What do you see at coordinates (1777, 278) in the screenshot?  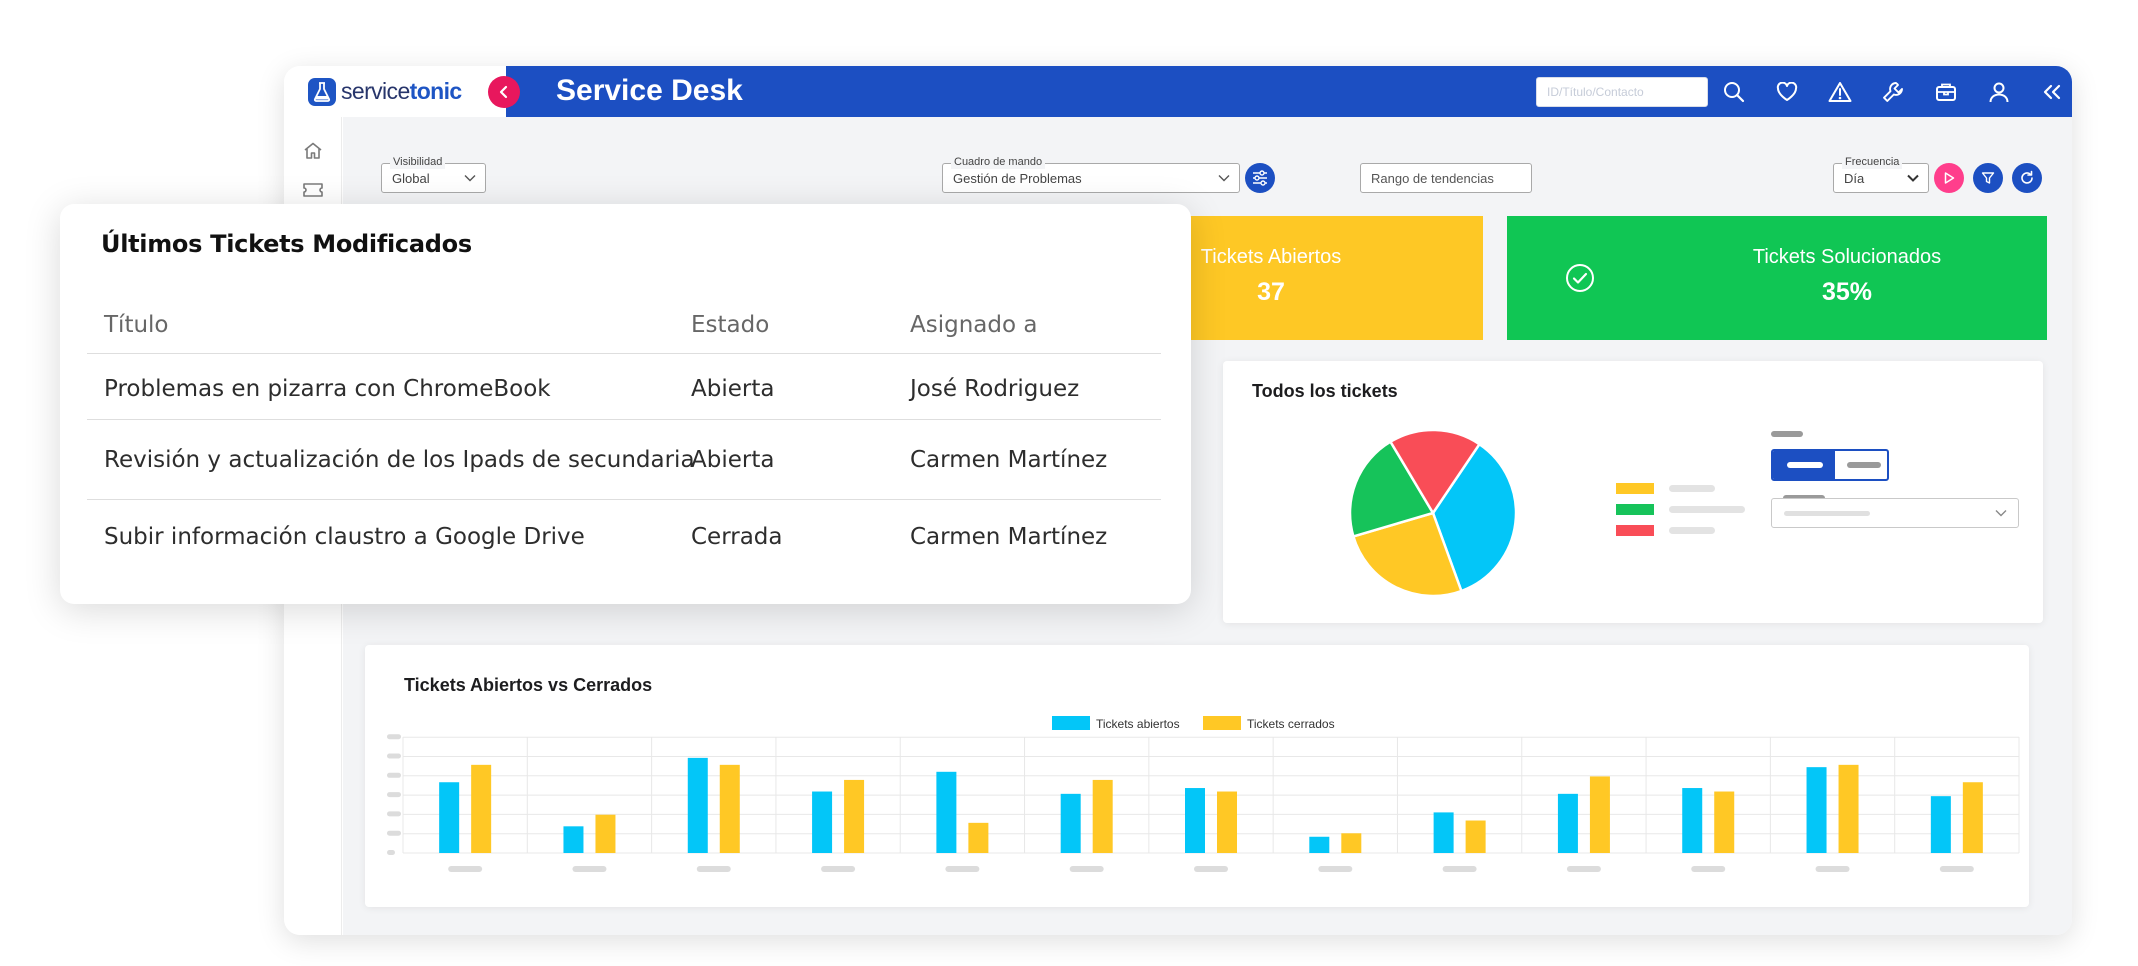 I see `kpi-solved-tickets: Tickets Solucionados 35%` at bounding box center [1777, 278].